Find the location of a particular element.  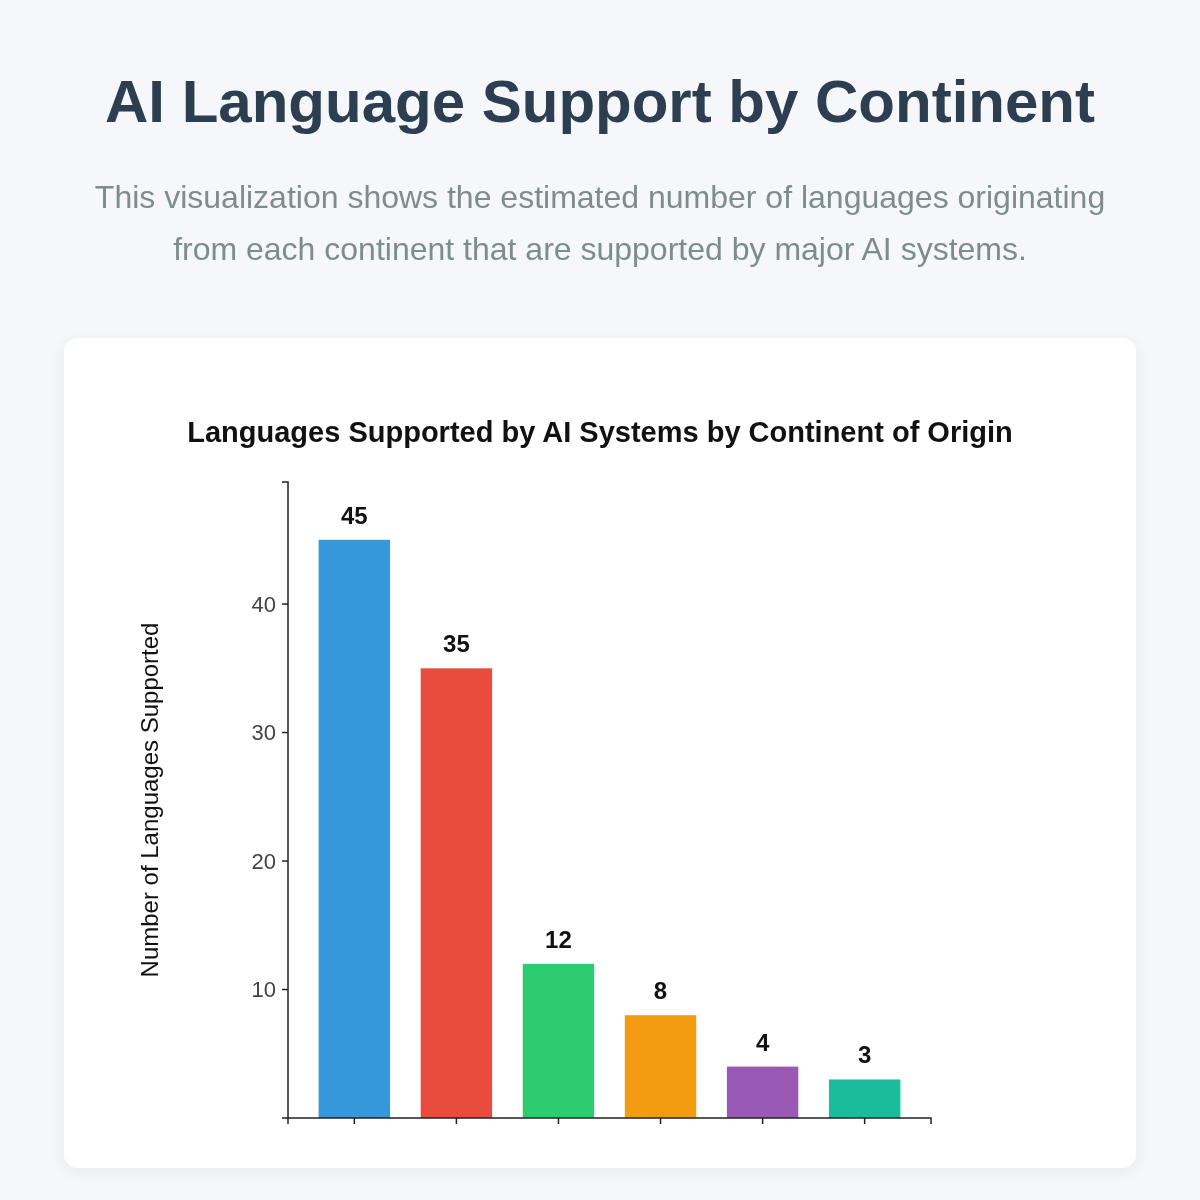

chart-title: AI Language Support by Continent is located at coordinates (600, 102).